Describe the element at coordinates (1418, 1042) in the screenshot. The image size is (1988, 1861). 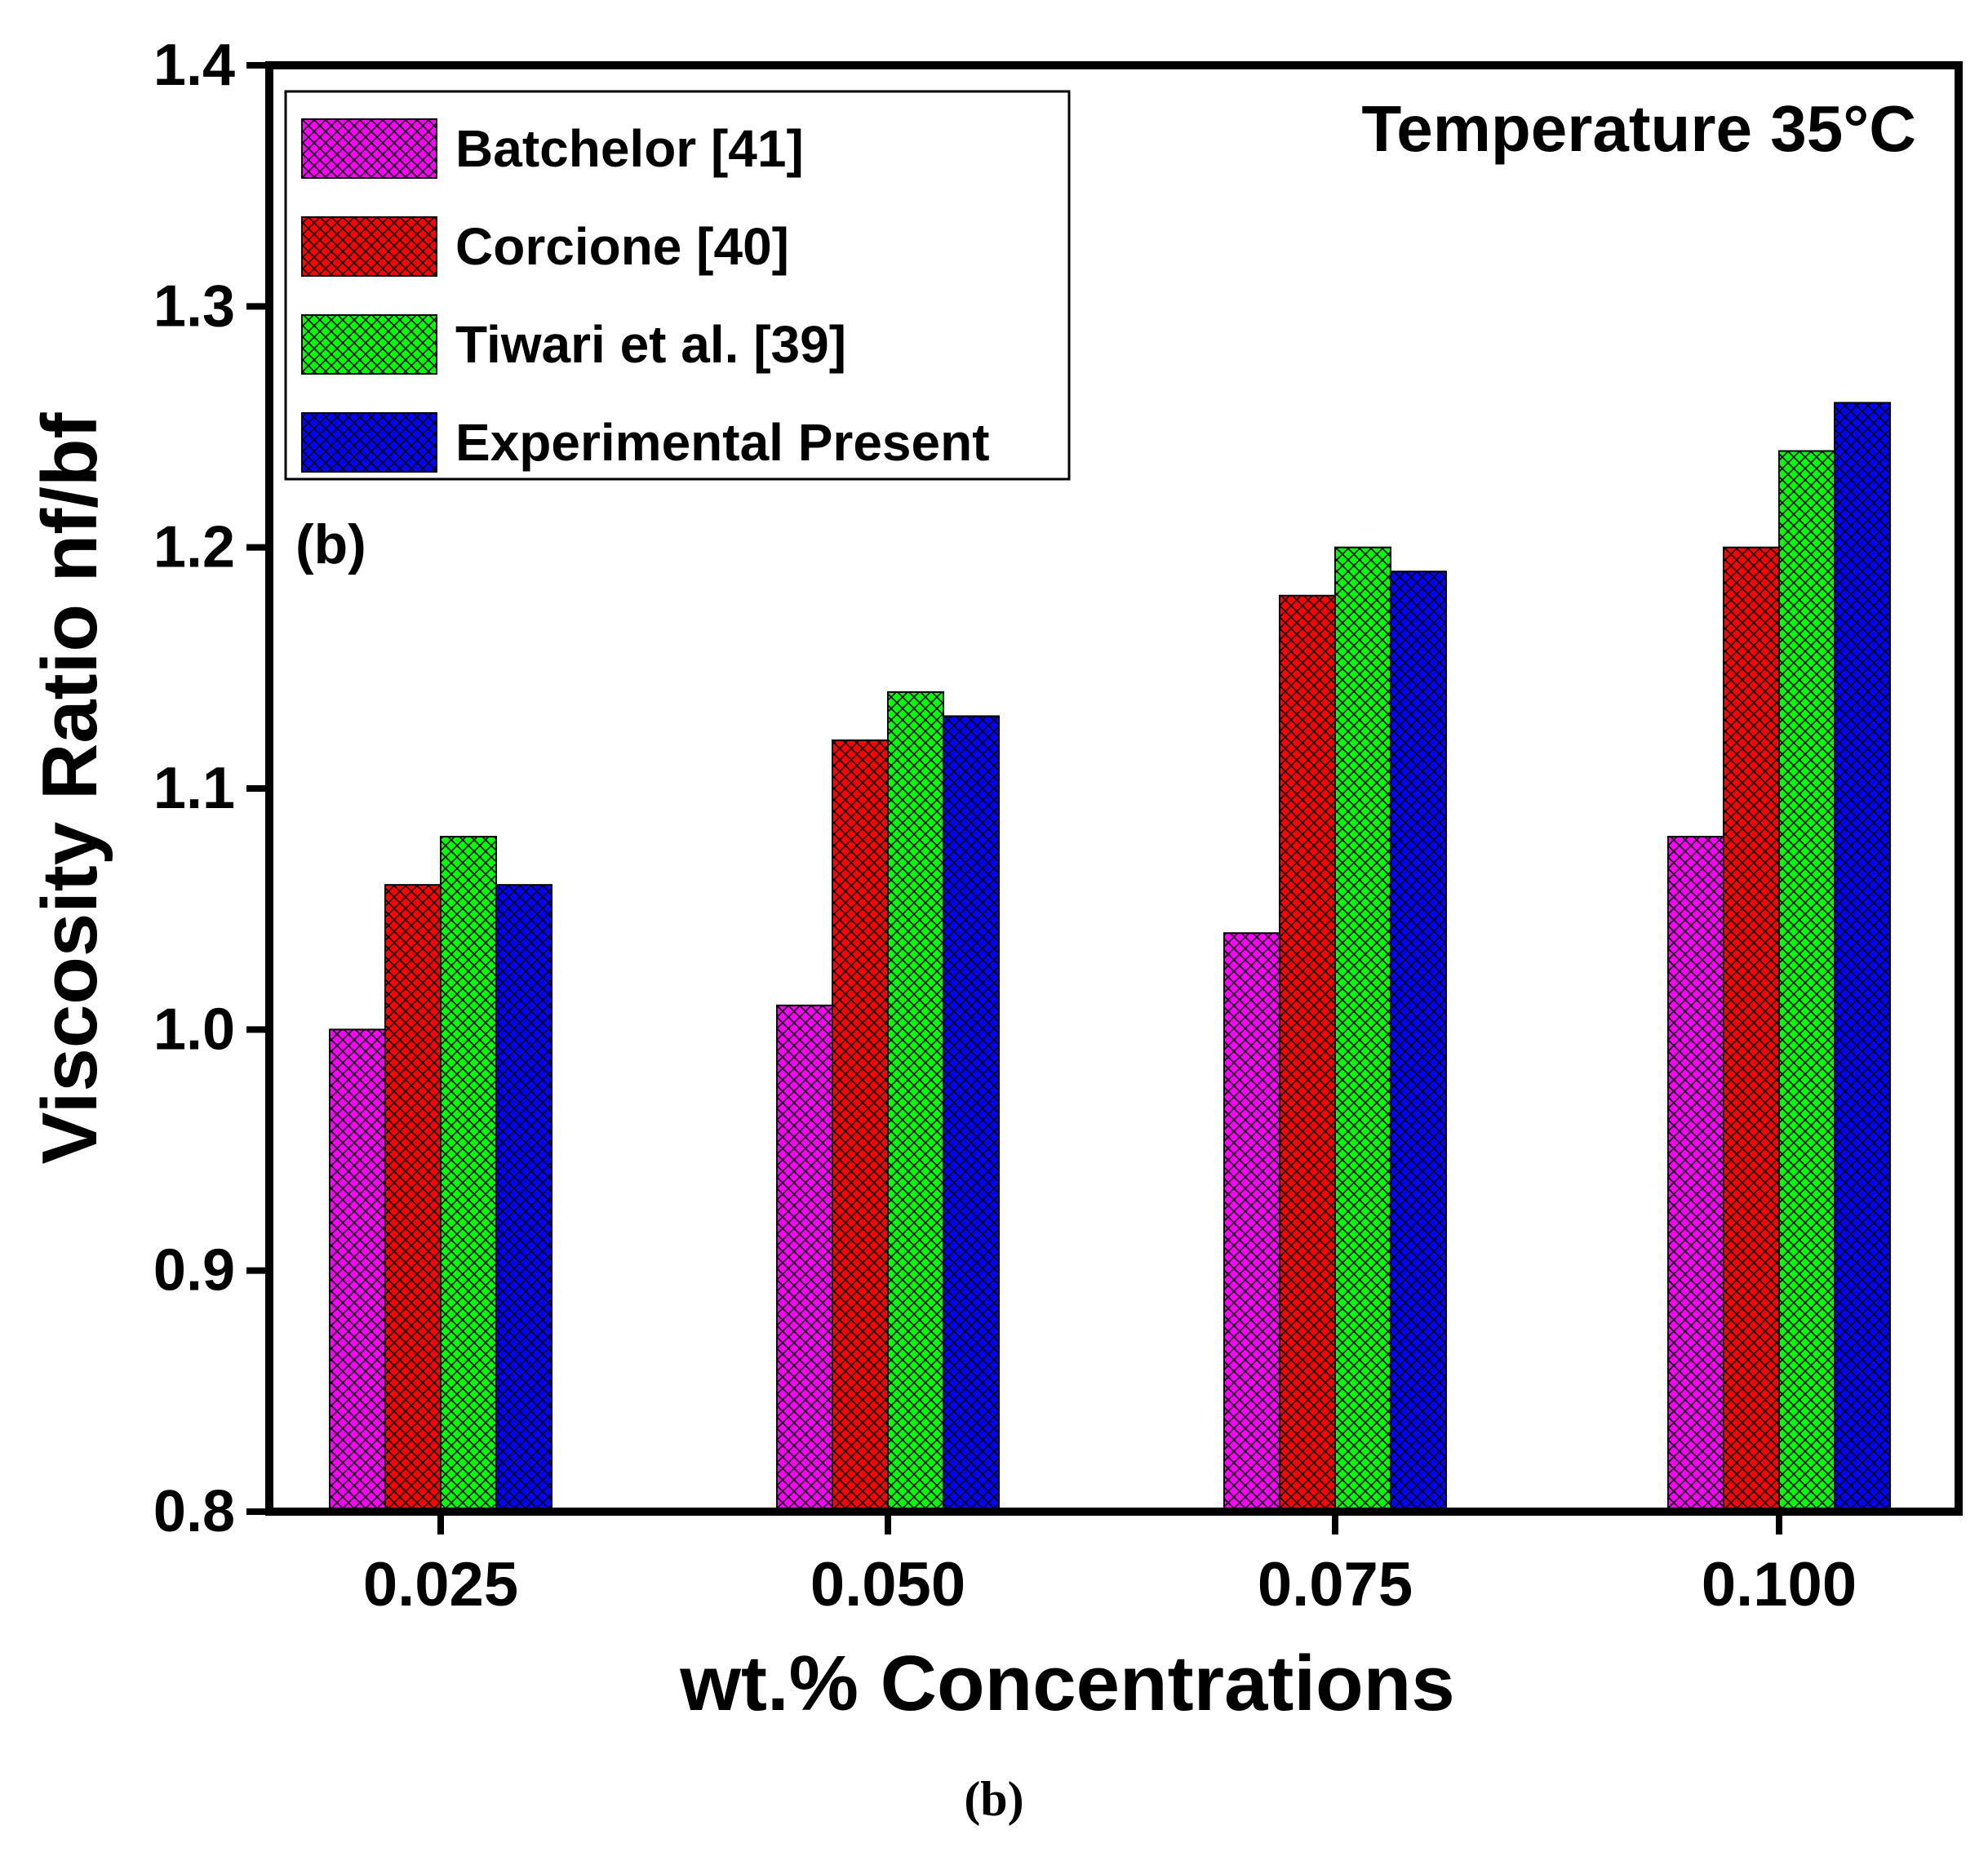
I see `bar-experimental-present-0.075-hatch` at that location.